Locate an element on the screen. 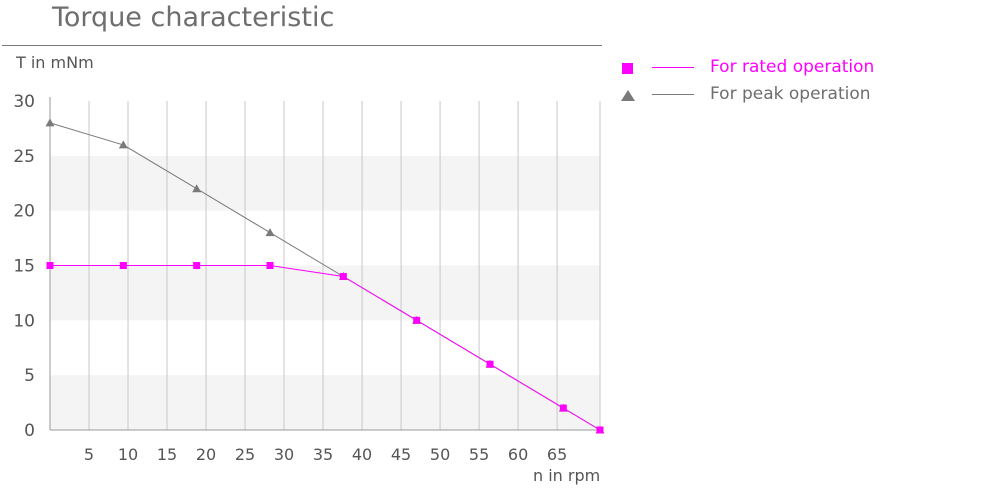 The image size is (1000, 500). legend-line-peak is located at coordinates (673, 94).